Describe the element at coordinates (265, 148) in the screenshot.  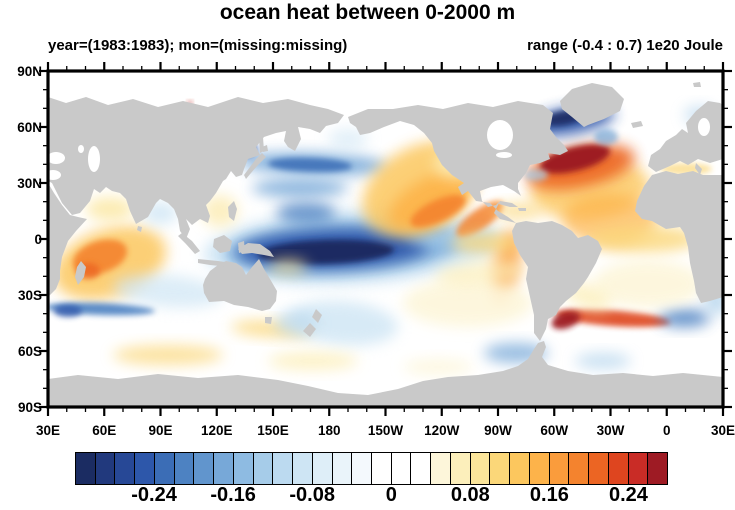
I see `land-hokkaido` at that location.